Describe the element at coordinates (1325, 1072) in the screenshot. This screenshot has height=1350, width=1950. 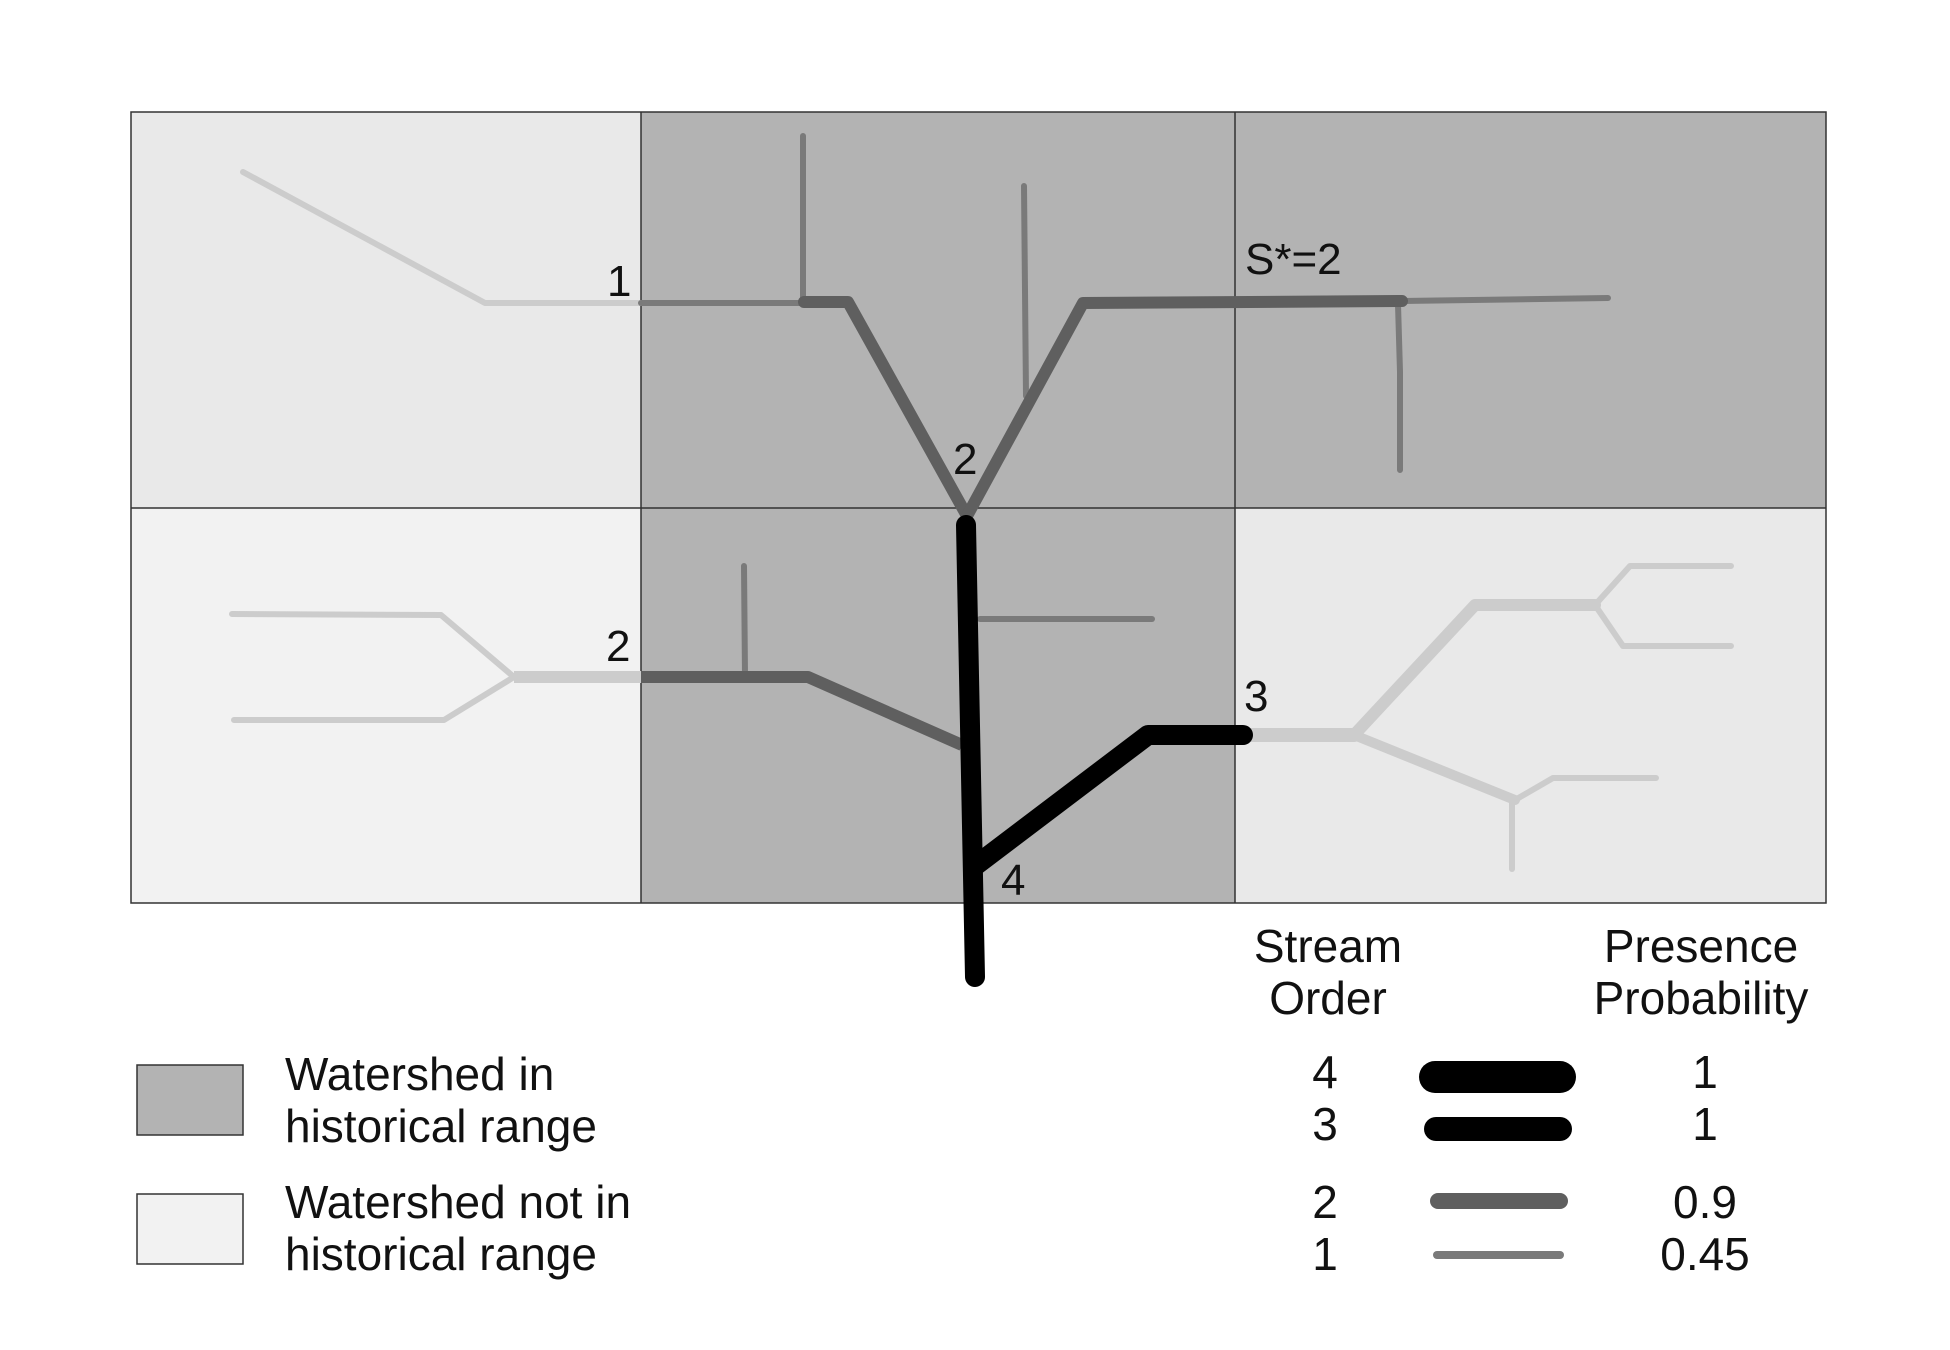
I see `legend-order-4: 4` at that location.